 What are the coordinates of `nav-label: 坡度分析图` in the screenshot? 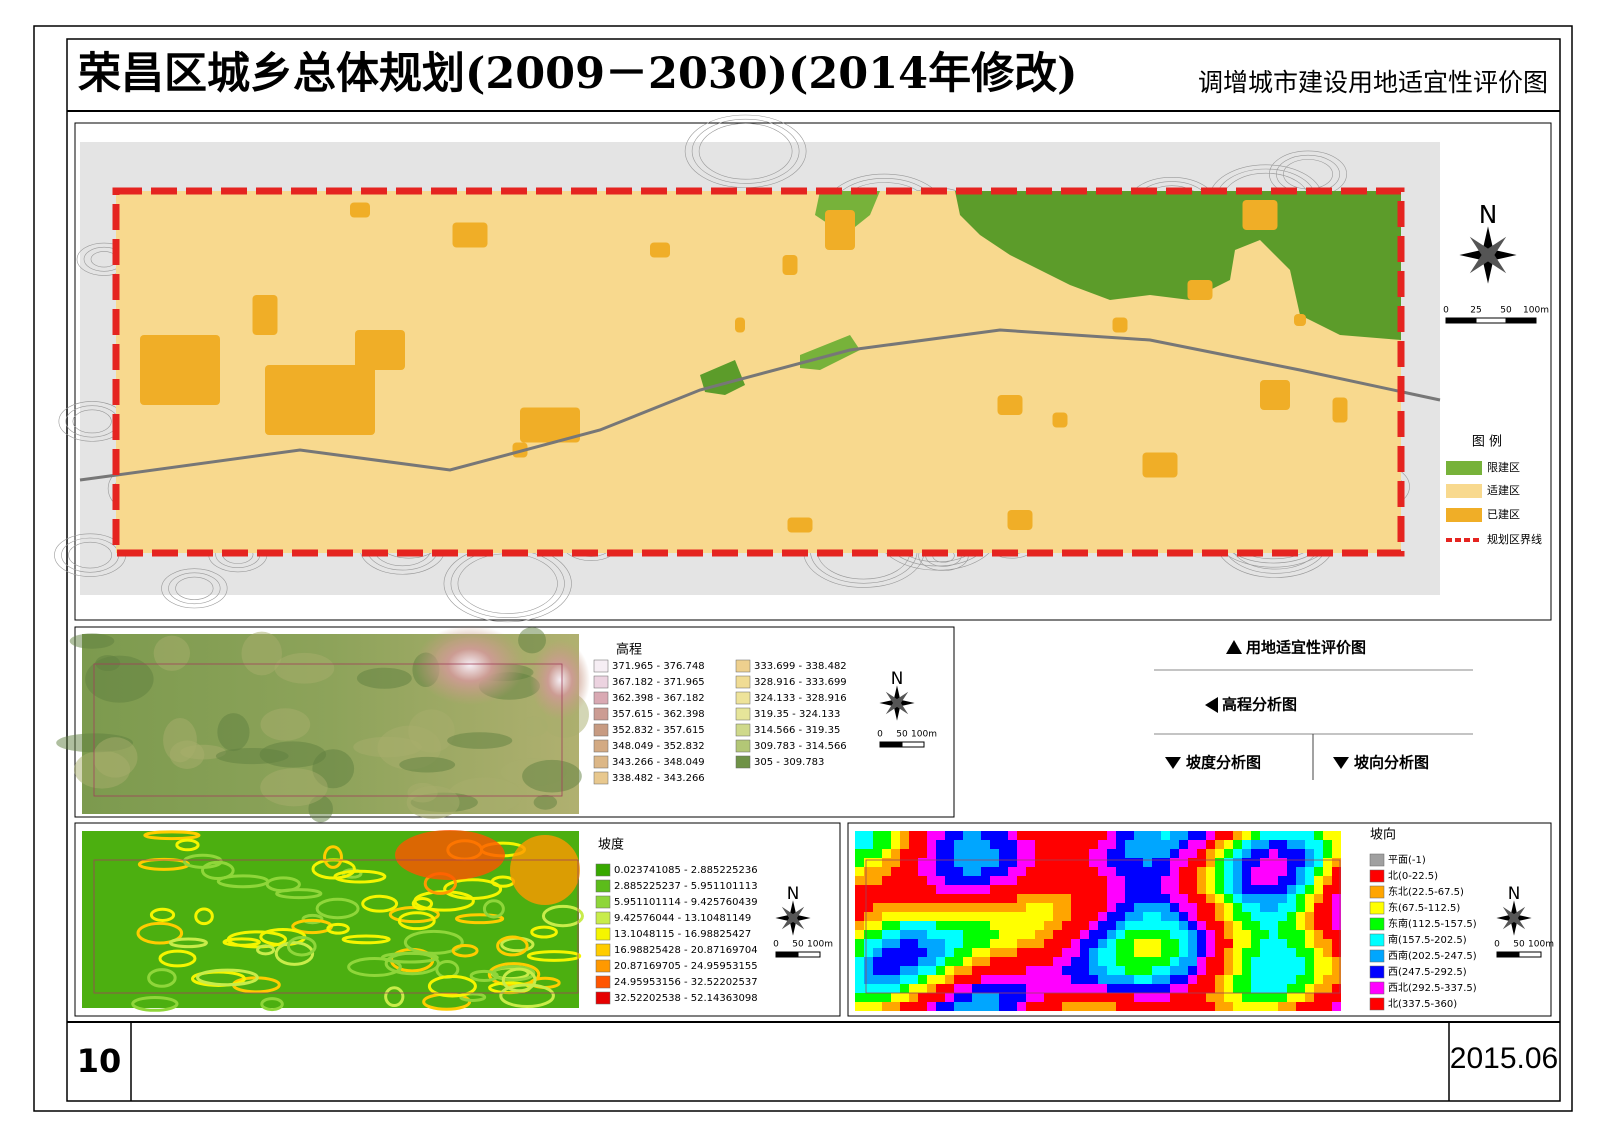 It's located at (1223, 763).